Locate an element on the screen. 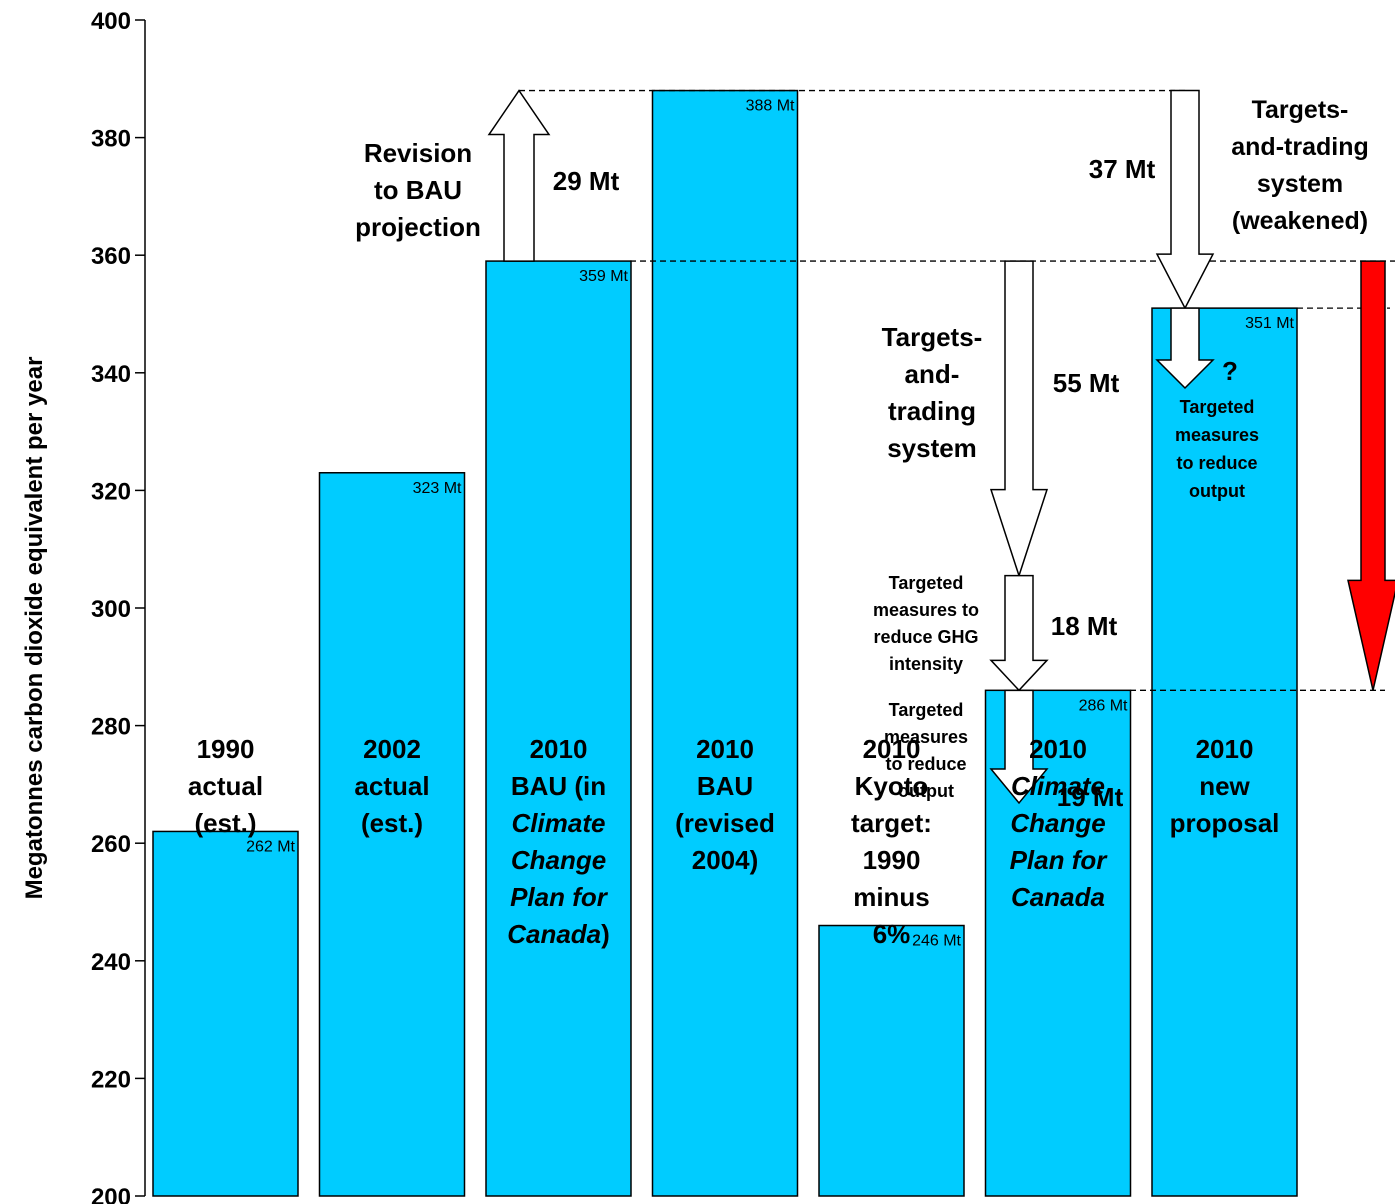 The height and width of the screenshot is (1204, 1395). bar-value-label: 351 Mt is located at coordinates (1269, 323).